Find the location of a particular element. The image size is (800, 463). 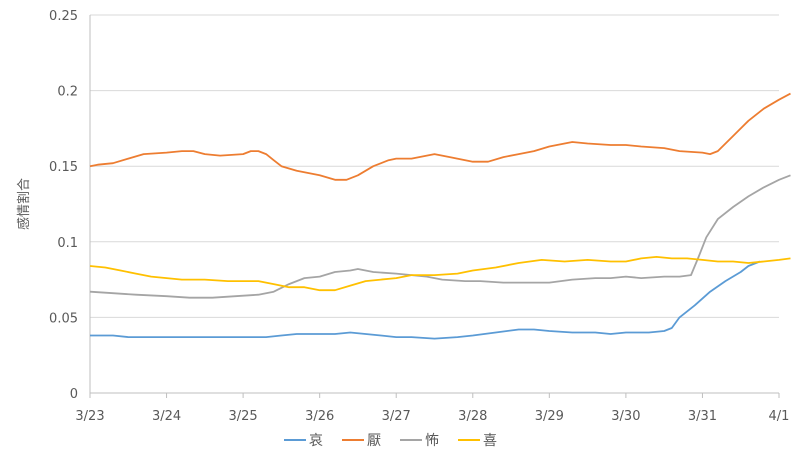

x-tick-label: 3/24 is located at coordinates (166, 416).